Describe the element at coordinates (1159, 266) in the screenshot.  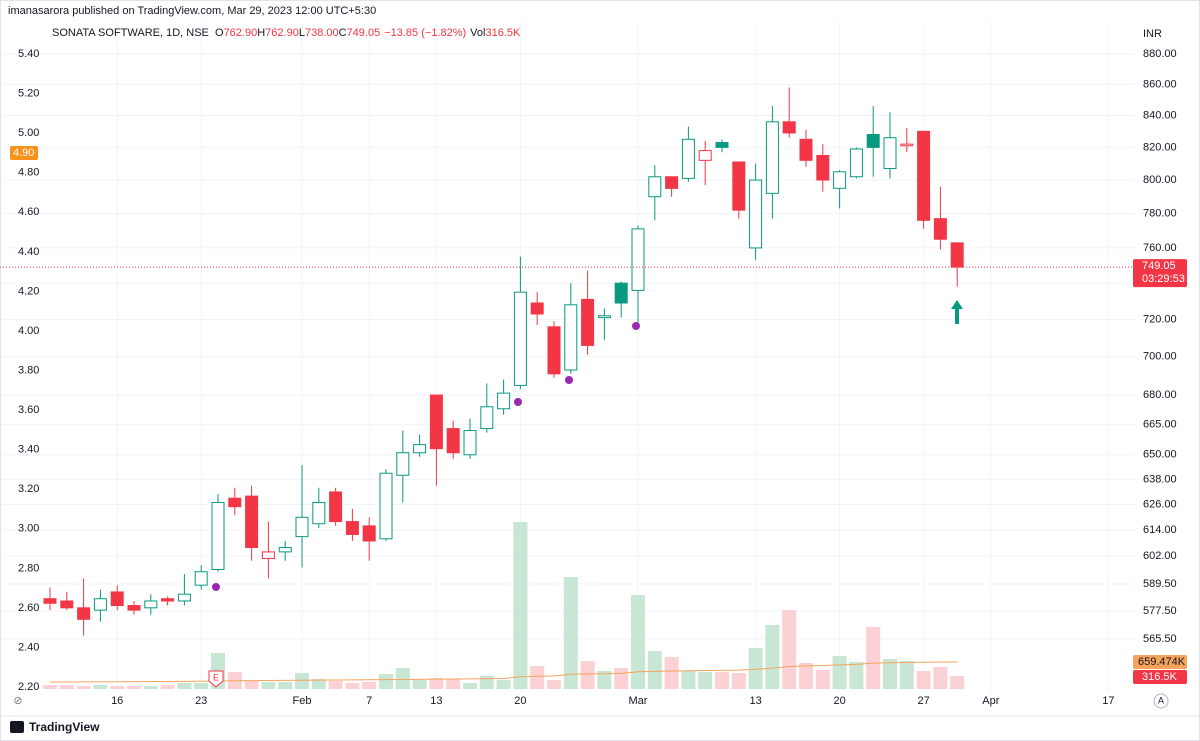
I see `price-badge-label: 749.05` at that location.